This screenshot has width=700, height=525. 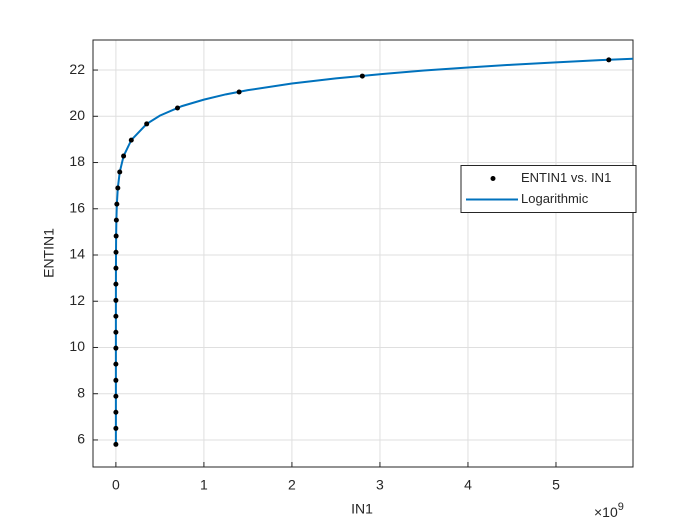 I want to click on y-tick-label: 22, so click(x=77, y=69).